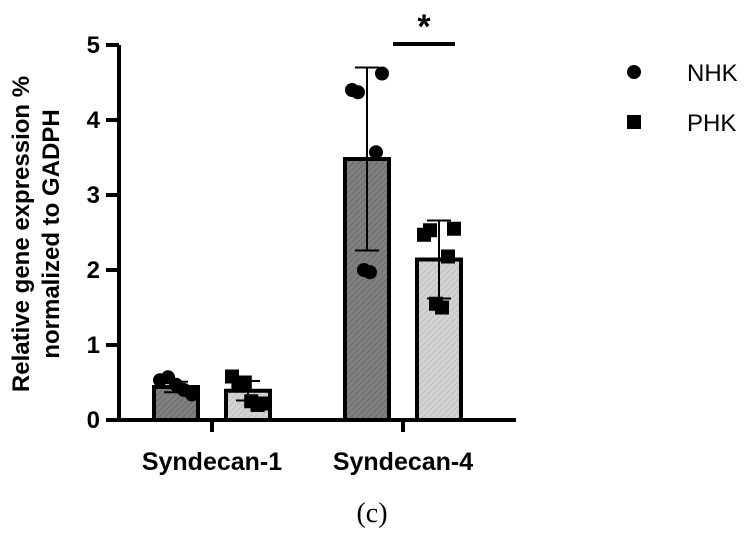  I want to click on figure-caption: (c), so click(371, 513).